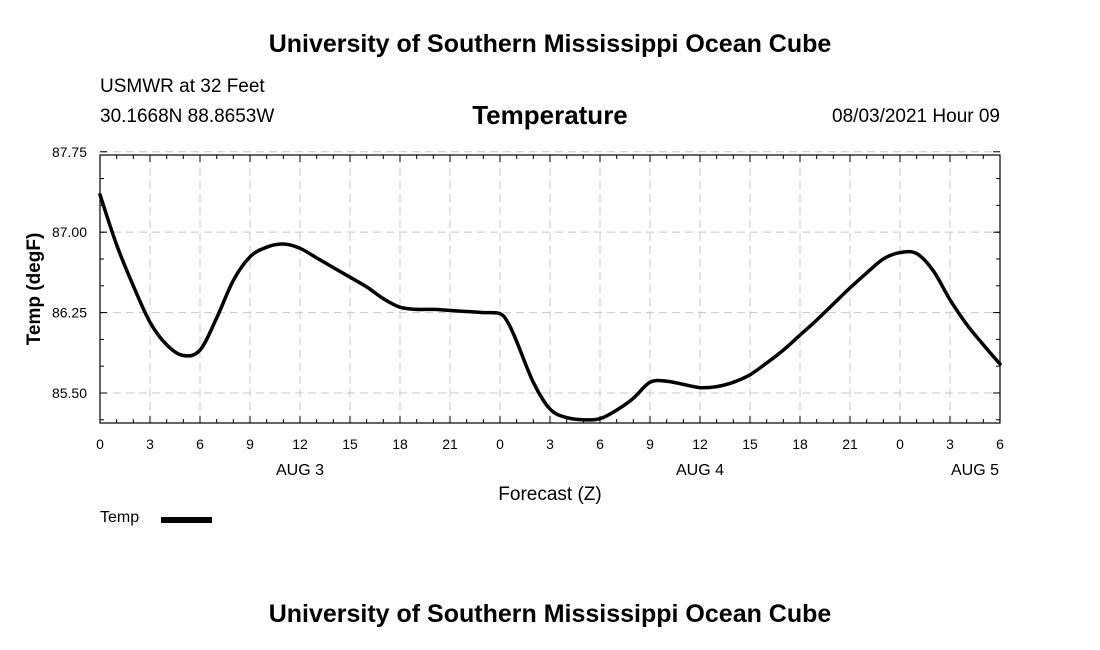 This screenshot has width=1100, height=650. I want to click on chart-title: Temperature, so click(550, 115).